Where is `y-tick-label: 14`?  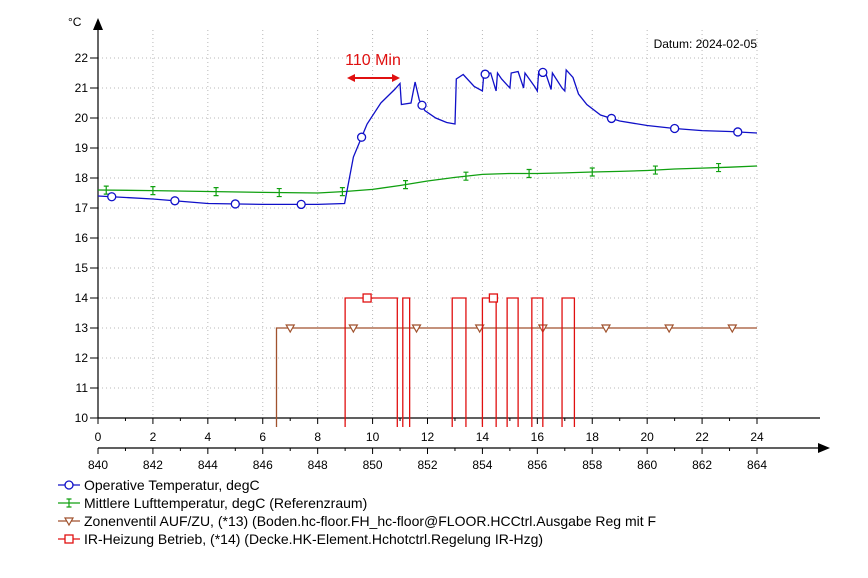
y-tick-label: 14 is located at coordinates (82, 298).